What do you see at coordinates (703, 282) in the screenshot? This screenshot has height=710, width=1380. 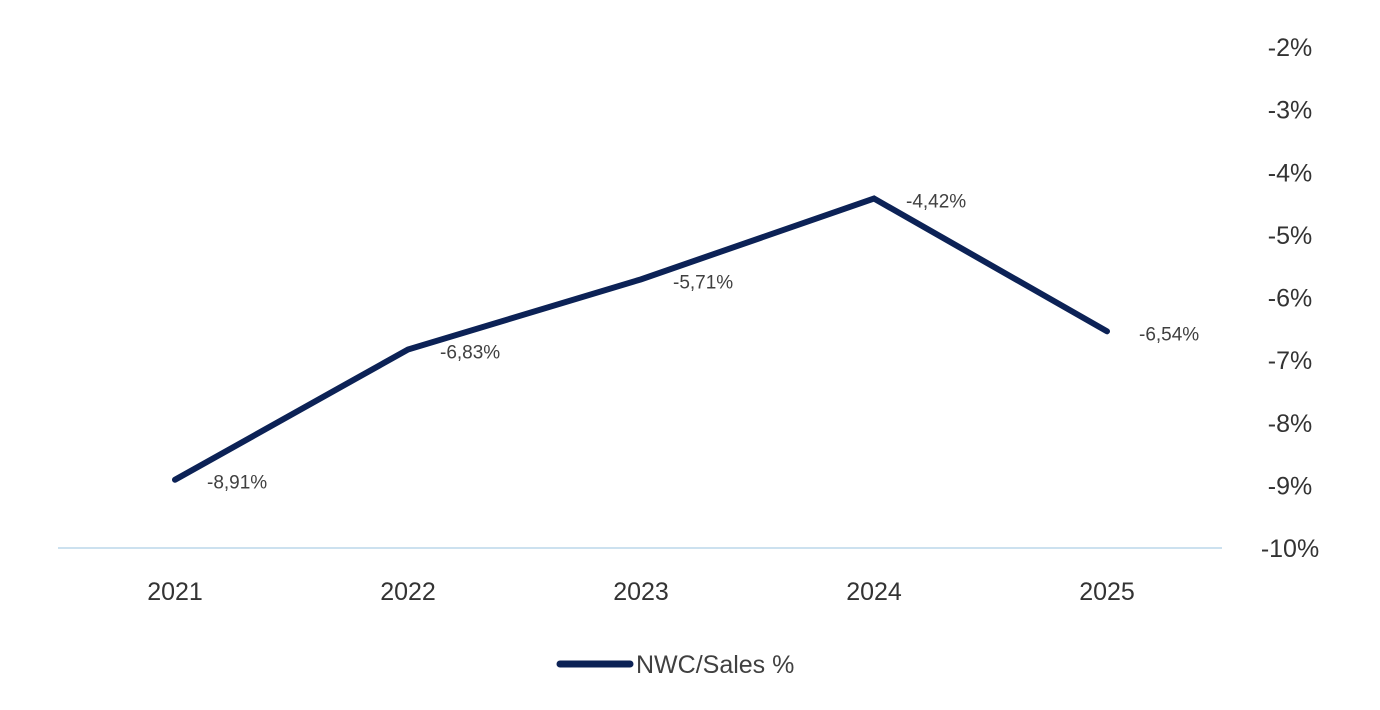 I see `data-label: -5,71%` at bounding box center [703, 282].